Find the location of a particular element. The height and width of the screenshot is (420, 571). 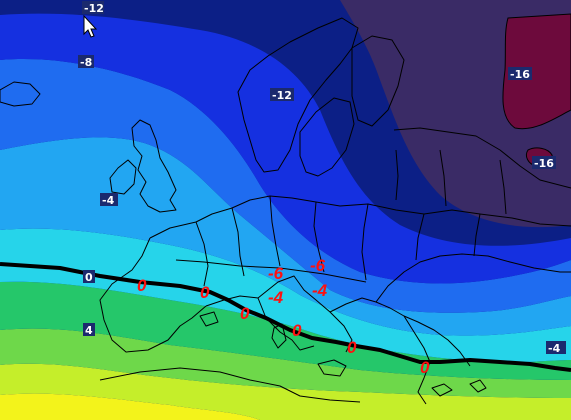

mouse-pointer-icon is located at coordinates (90, 26).